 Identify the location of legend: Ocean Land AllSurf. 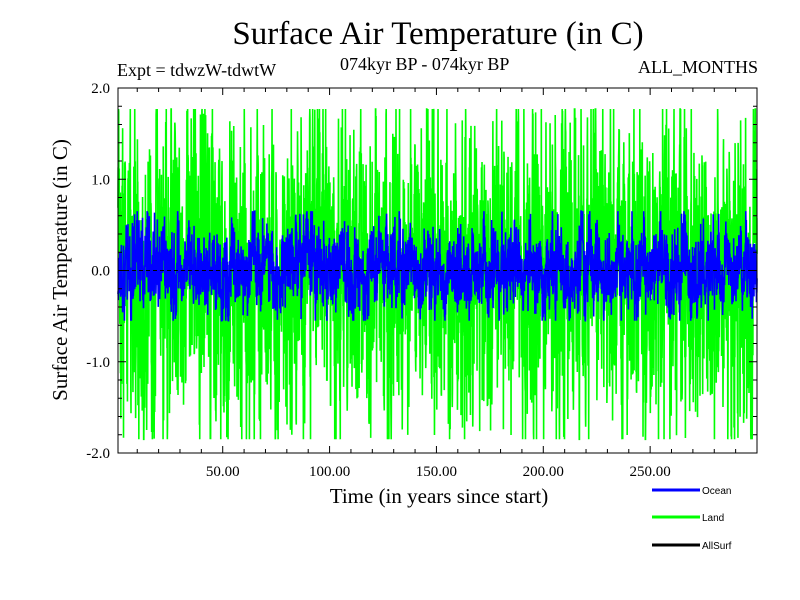
(692, 519).